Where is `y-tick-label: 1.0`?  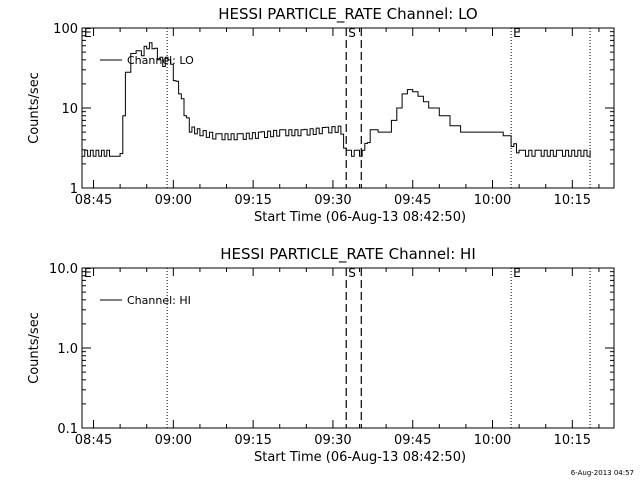 y-tick-label: 1.0 is located at coordinates (67, 349).